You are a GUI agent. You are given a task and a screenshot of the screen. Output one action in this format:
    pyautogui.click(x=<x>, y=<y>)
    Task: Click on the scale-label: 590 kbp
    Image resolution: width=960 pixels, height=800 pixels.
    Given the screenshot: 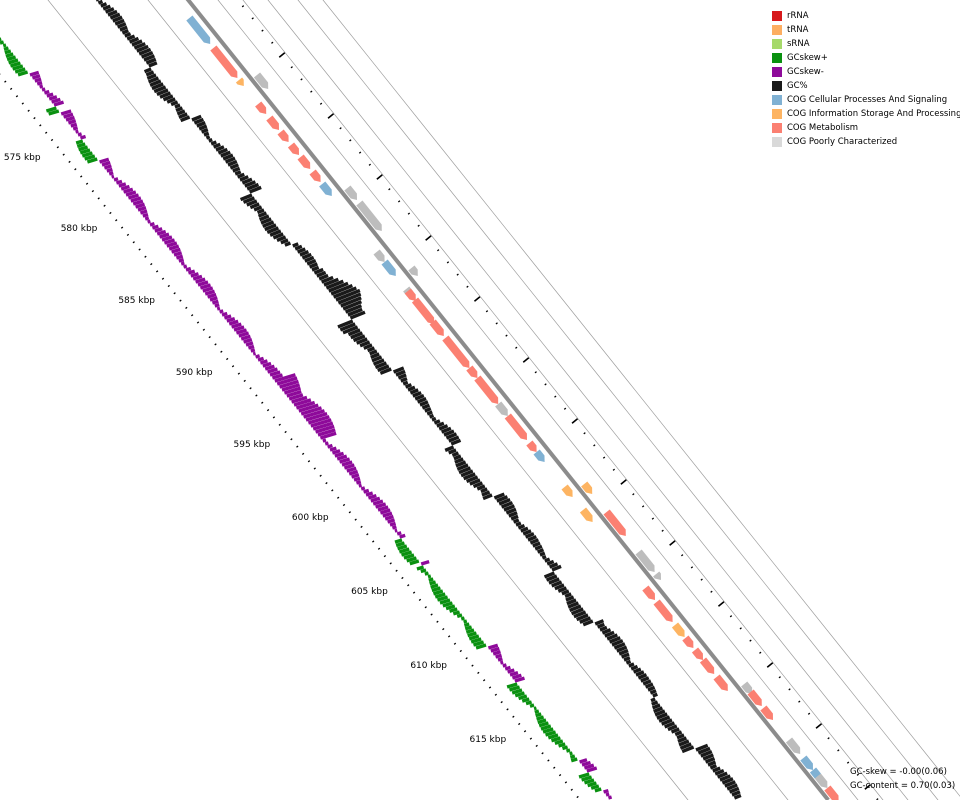 What is the action you would take?
    pyautogui.click(x=194, y=373)
    